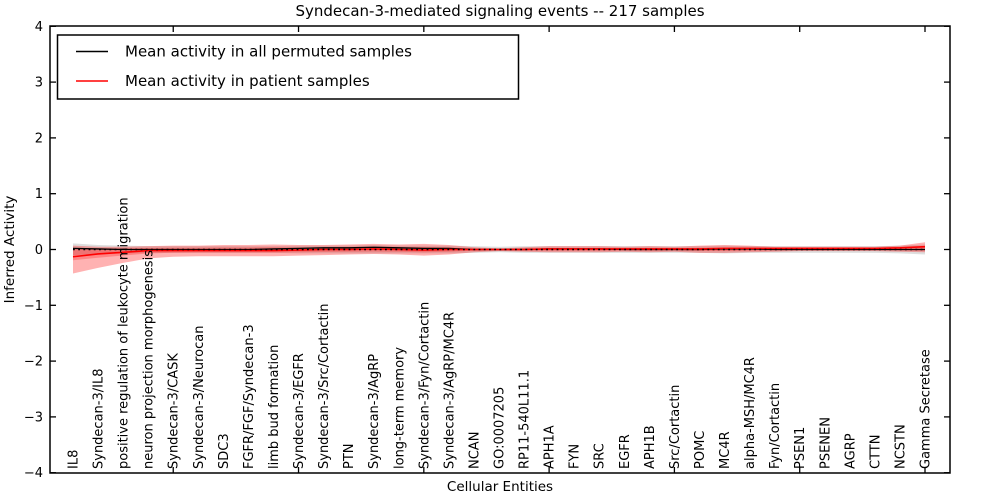 The height and width of the screenshot is (504, 1000). Describe the element at coordinates (33, 306) in the screenshot. I see `y-tick-label: −1` at that location.